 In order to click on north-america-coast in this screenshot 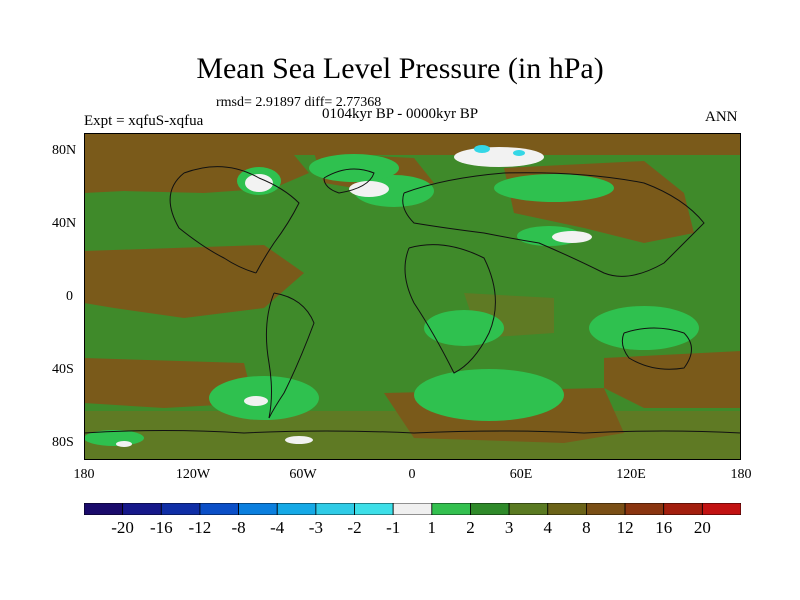, I will do `click(241, 220)`.